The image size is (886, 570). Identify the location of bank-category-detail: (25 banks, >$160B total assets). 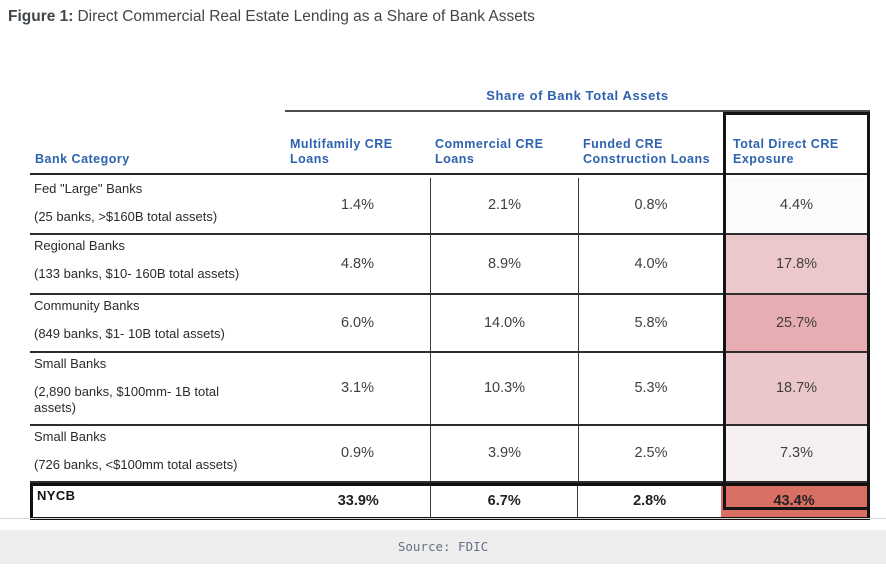
(126, 216).